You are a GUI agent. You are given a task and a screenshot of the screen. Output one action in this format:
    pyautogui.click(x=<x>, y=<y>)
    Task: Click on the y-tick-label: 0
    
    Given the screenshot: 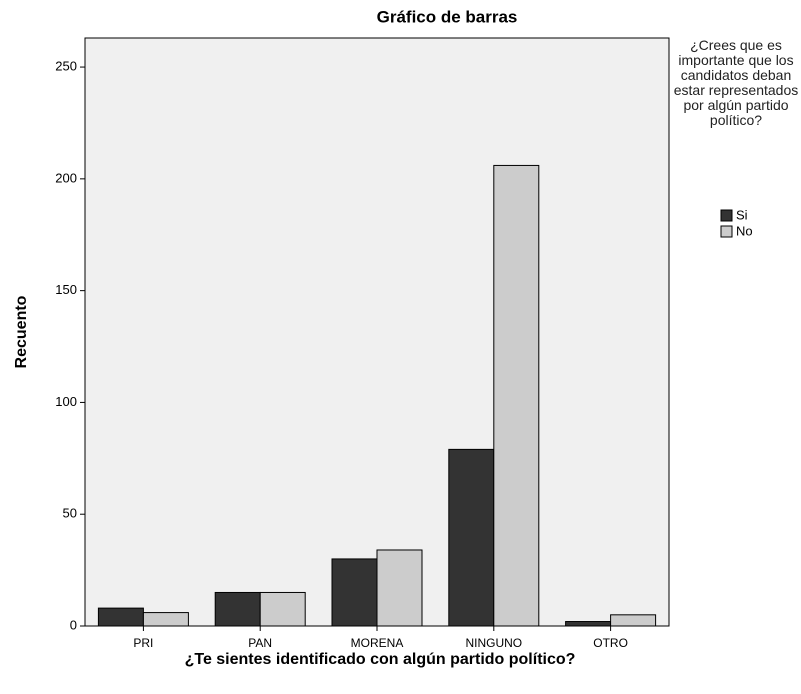 What is the action you would take?
    pyautogui.click(x=73, y=624)
    